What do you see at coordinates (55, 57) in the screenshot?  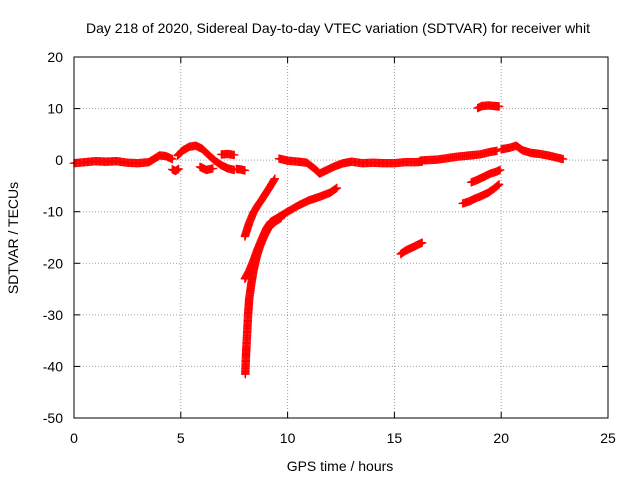 I see `y-tick-label: 20` at bounding box center [55, 57].